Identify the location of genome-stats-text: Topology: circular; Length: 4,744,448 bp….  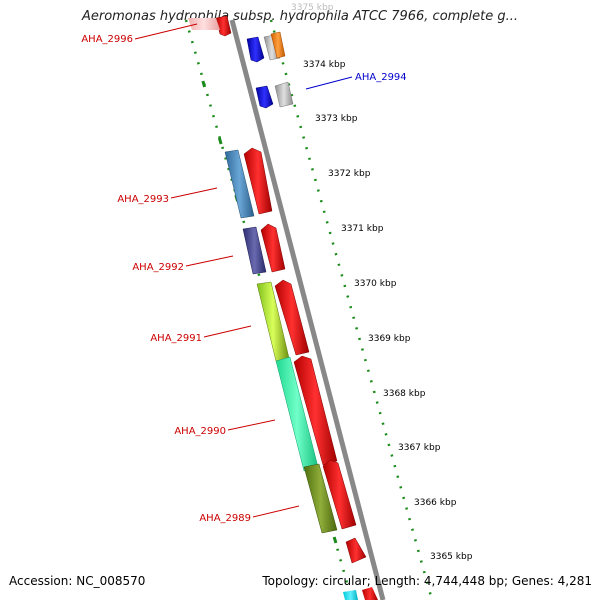
(427, 581).